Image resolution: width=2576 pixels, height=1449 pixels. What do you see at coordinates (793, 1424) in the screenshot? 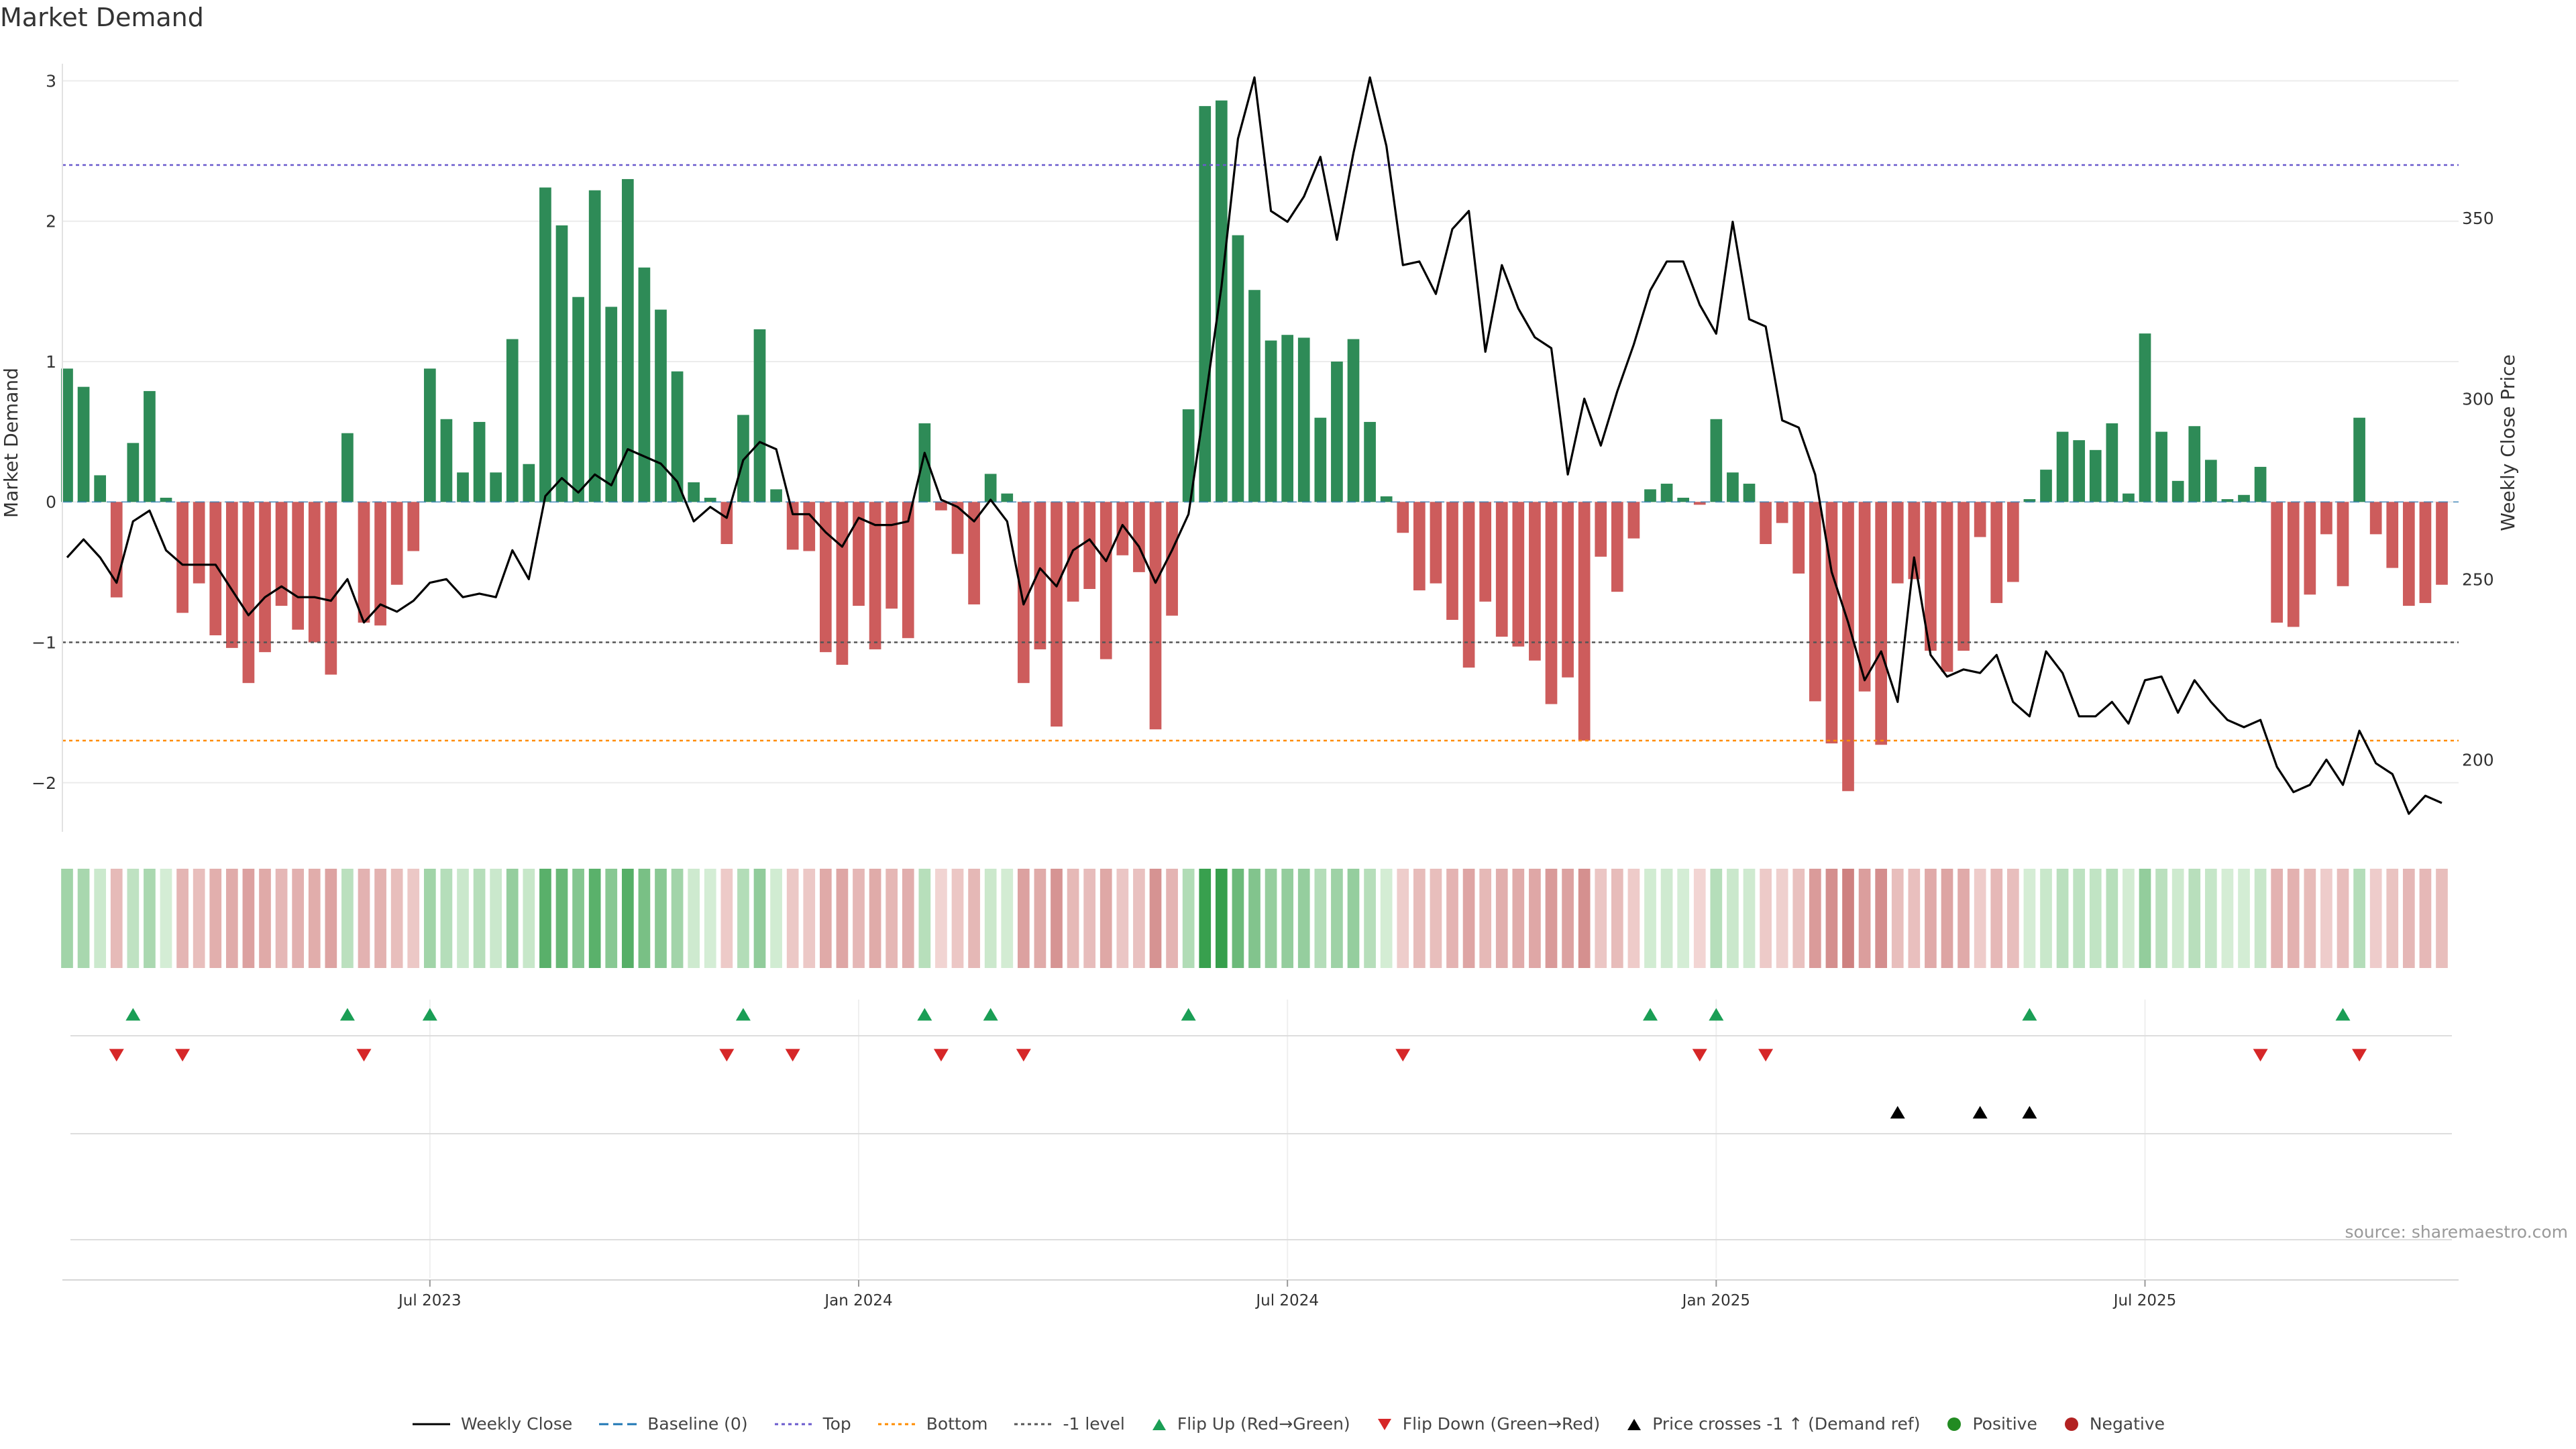
I see `dotted-line-icon` at bounding box center [793, 1424].